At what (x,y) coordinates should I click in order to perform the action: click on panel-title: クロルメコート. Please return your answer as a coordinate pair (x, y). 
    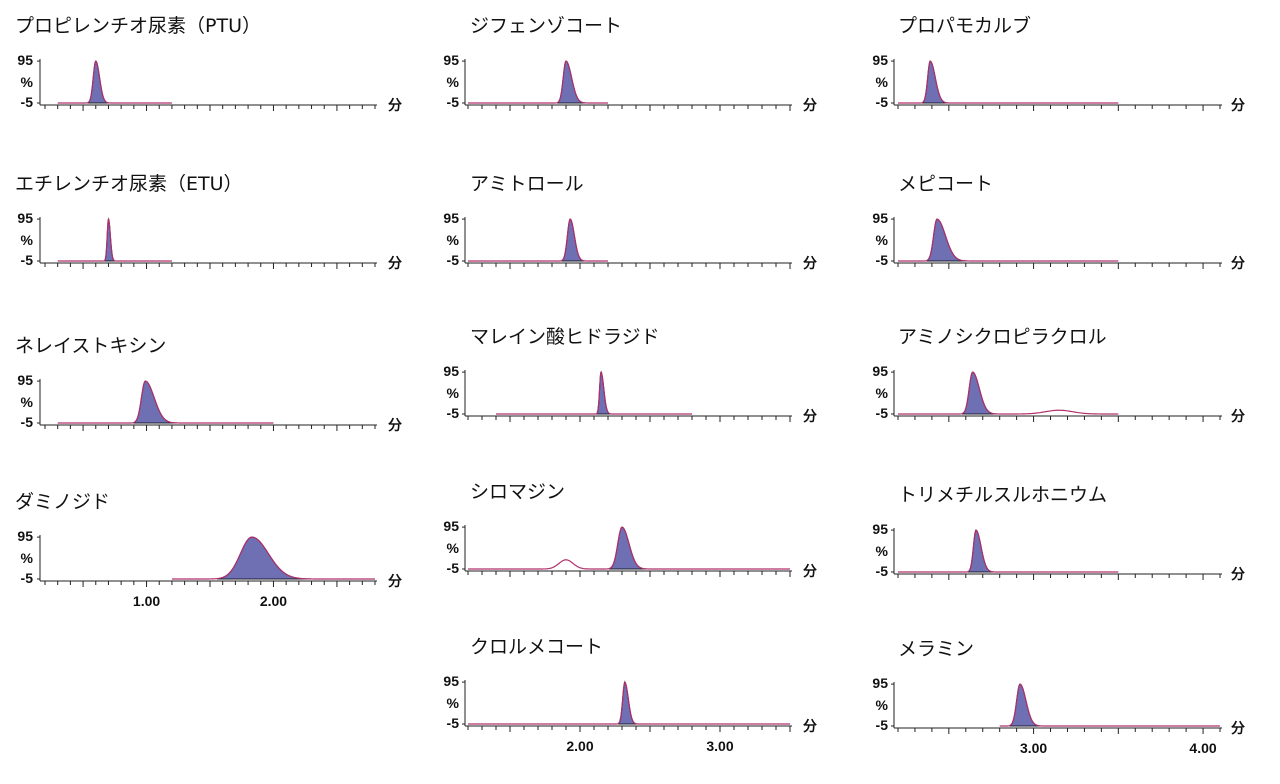
    Looking at the image, I should click on (536, 647).